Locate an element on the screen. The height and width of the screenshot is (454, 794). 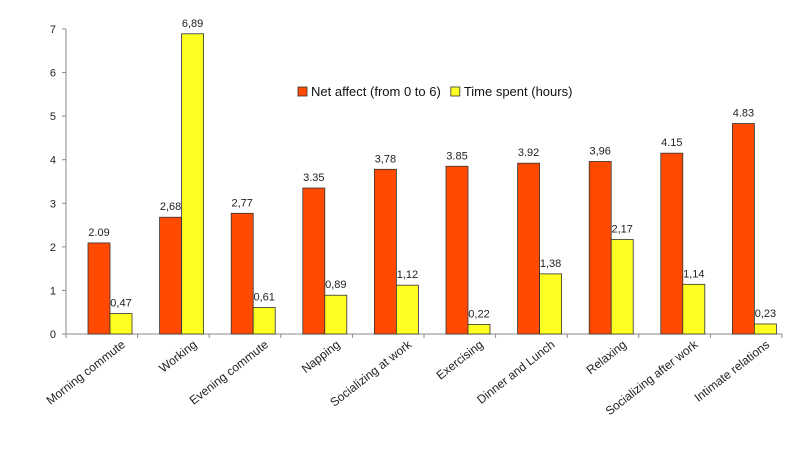
data-label: 2,77 is located at coordinates (241, 203).